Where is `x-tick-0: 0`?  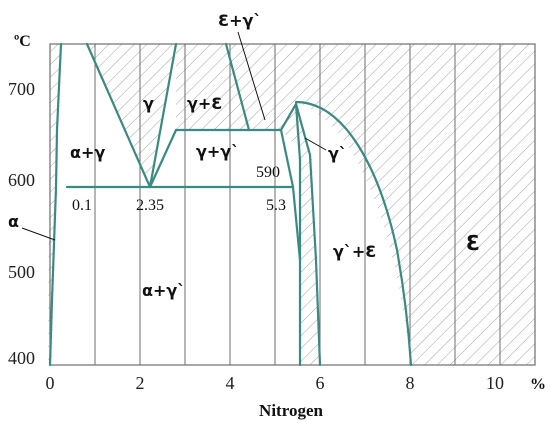 x-tick-0: 0 is located at coordinates (50, 383).